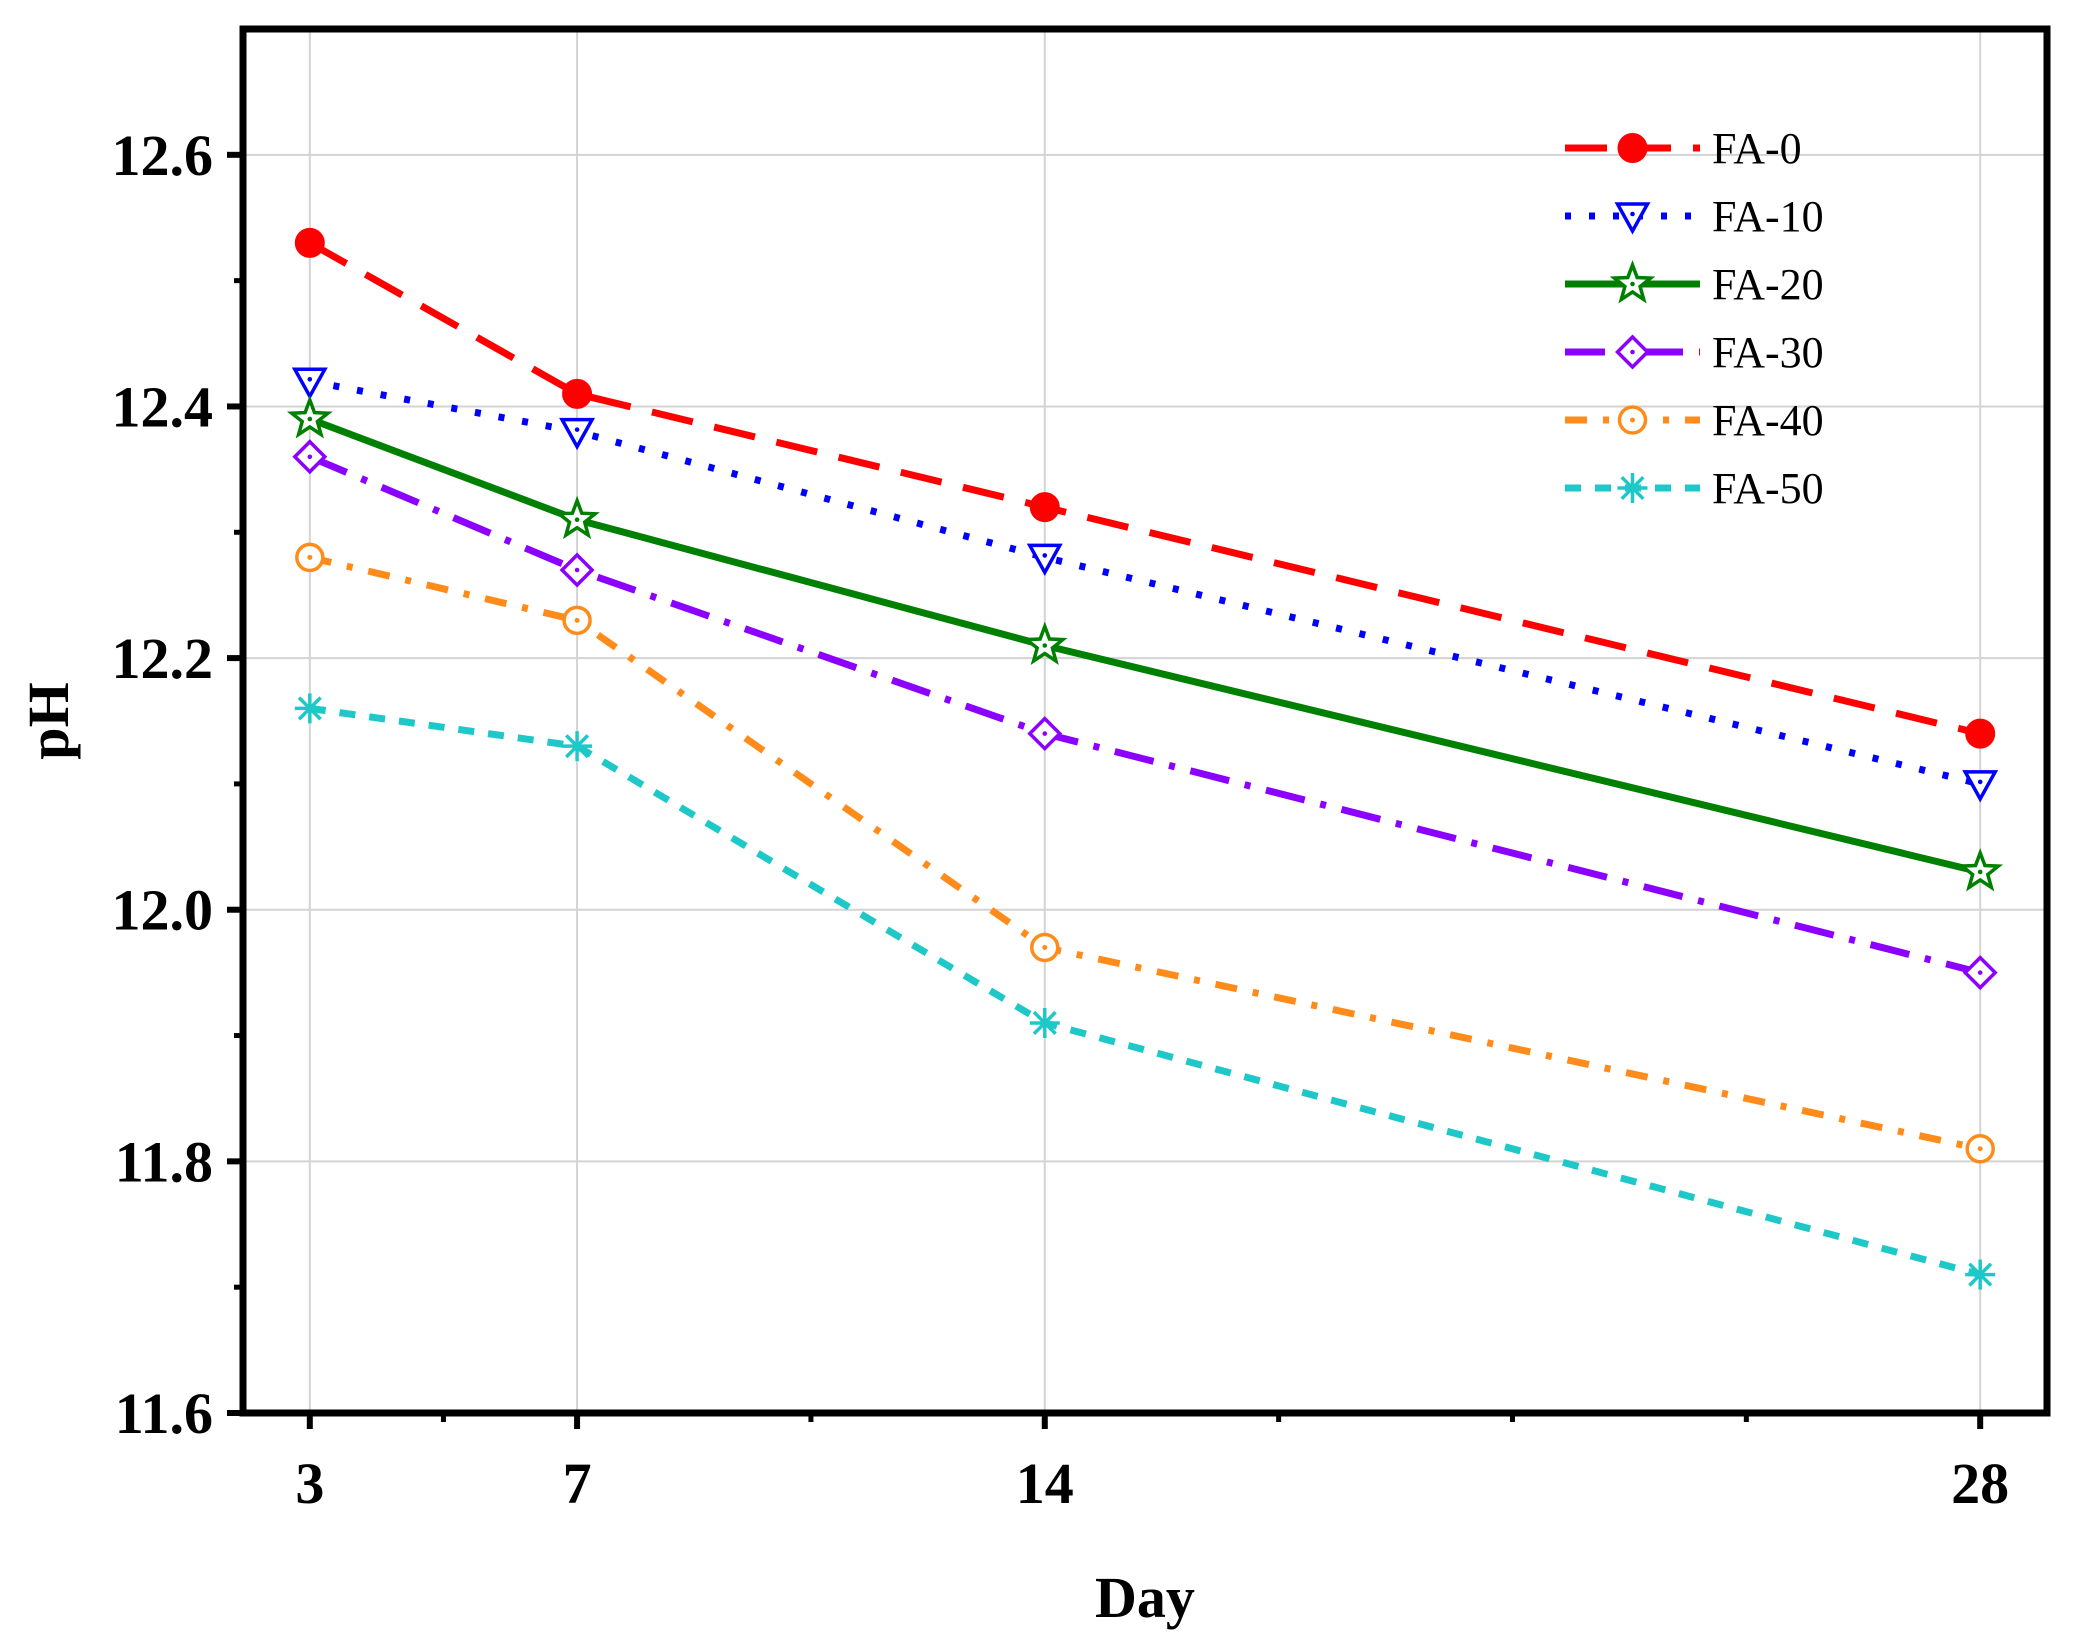 The image size is (2085, 1646). What do you see at coordinates (1768, 488) in the screenshot?
I see `legend-label: FA-50` at bounding box center [1768, 488].